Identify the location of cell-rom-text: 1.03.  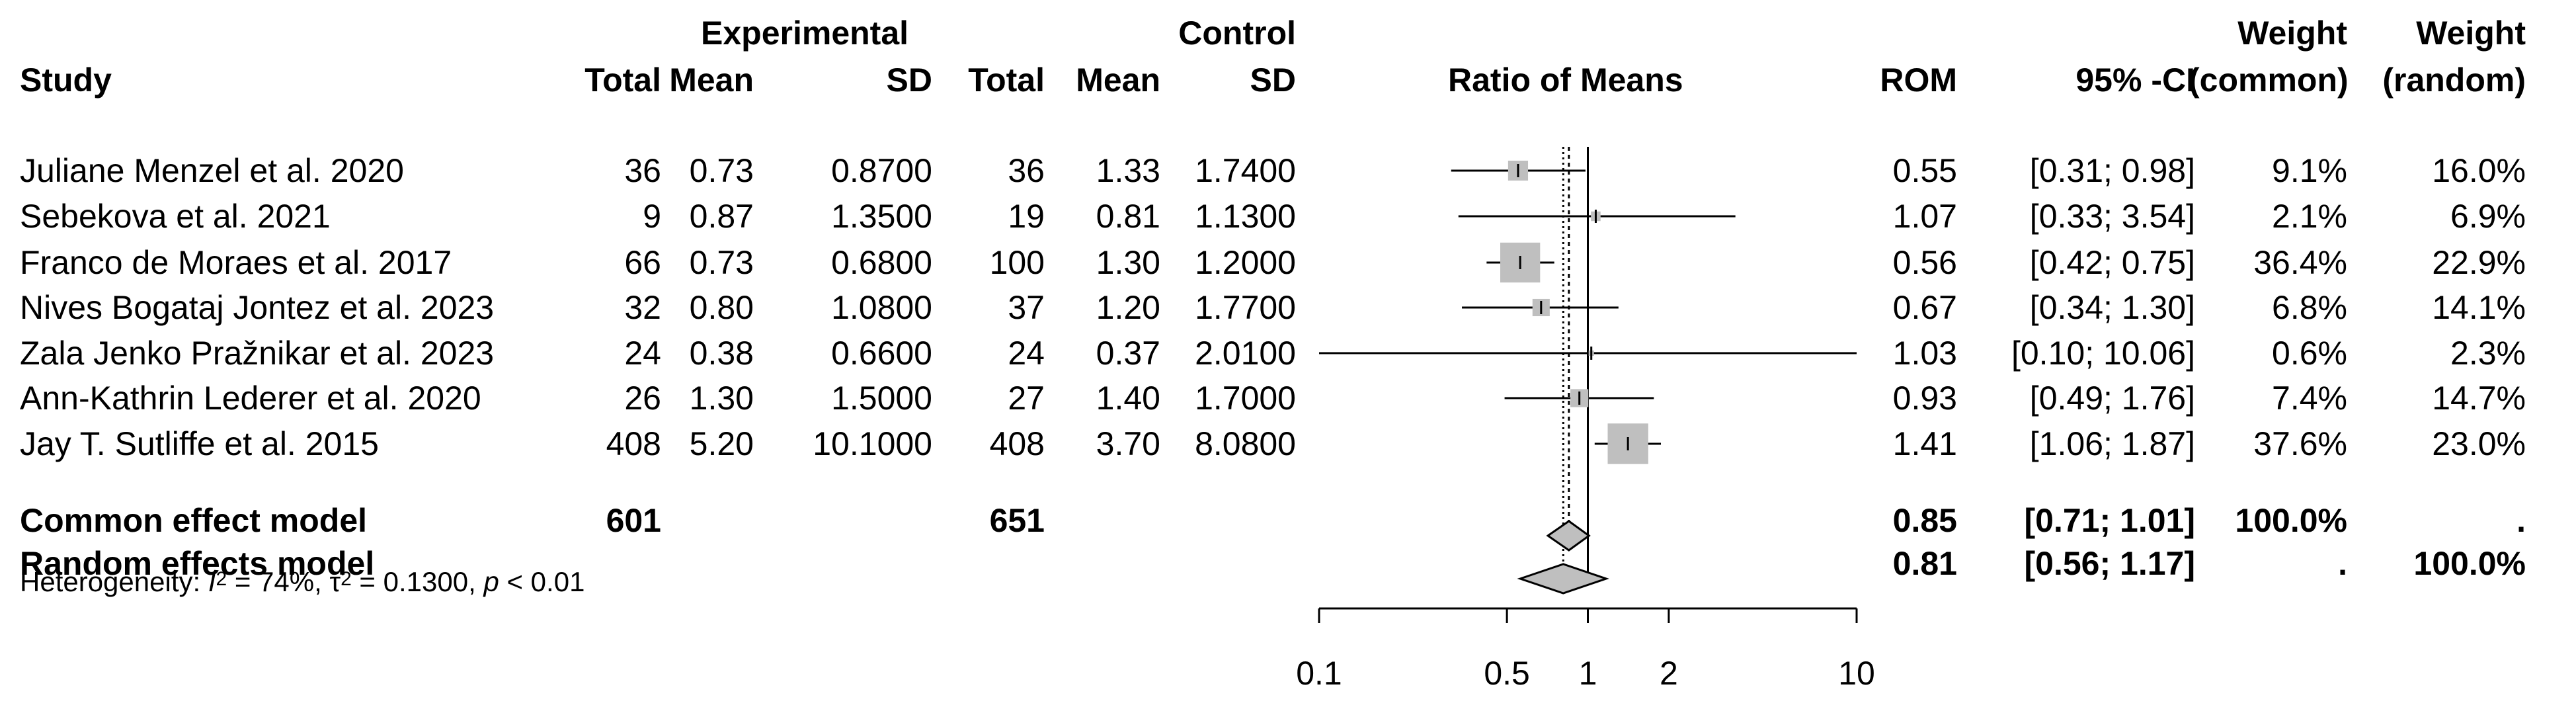
(1924, 353).